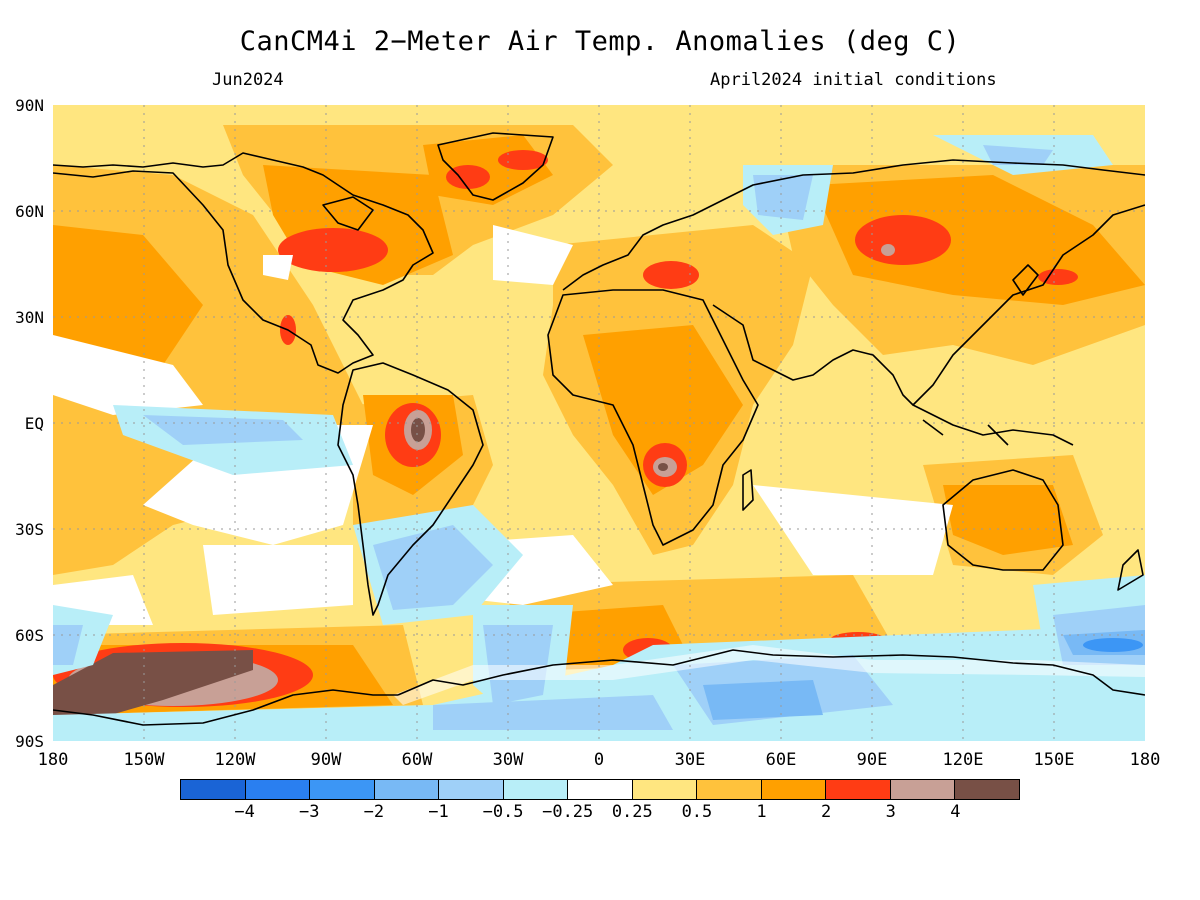  I want to click on coastline-indonesia, so click(993, 425).